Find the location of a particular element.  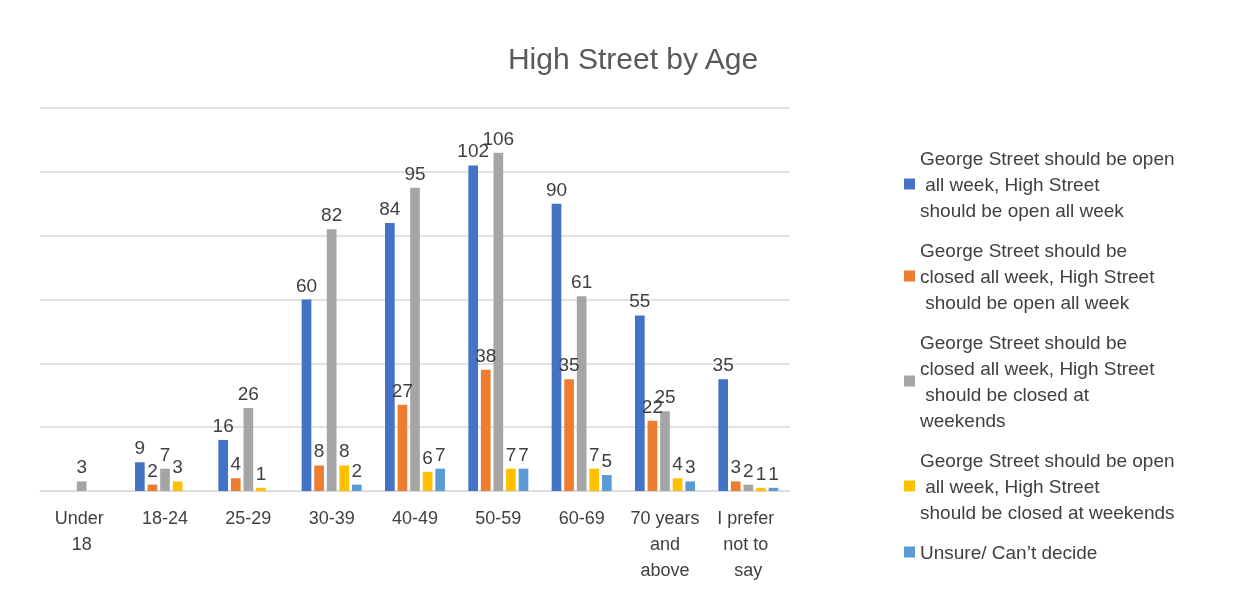

legend-label: Unsure/ Can’t decide is located at coordinates (1009, 552).